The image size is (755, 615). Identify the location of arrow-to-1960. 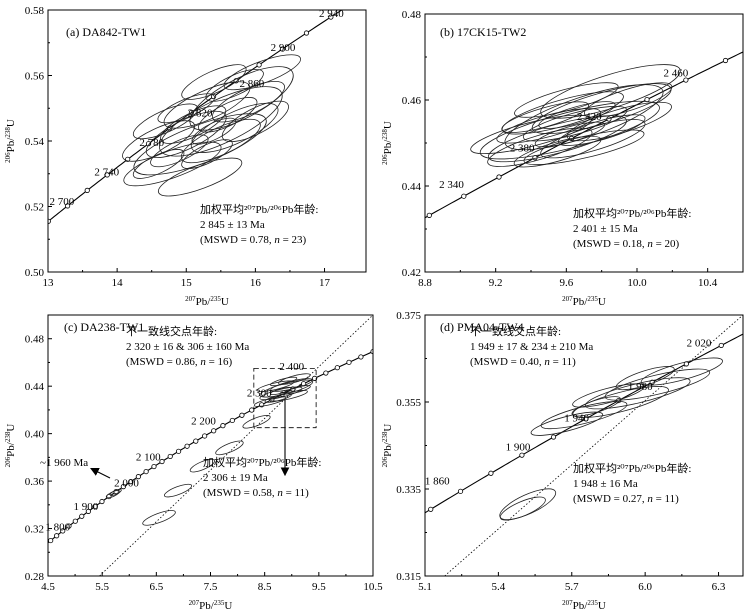
(100, 473).